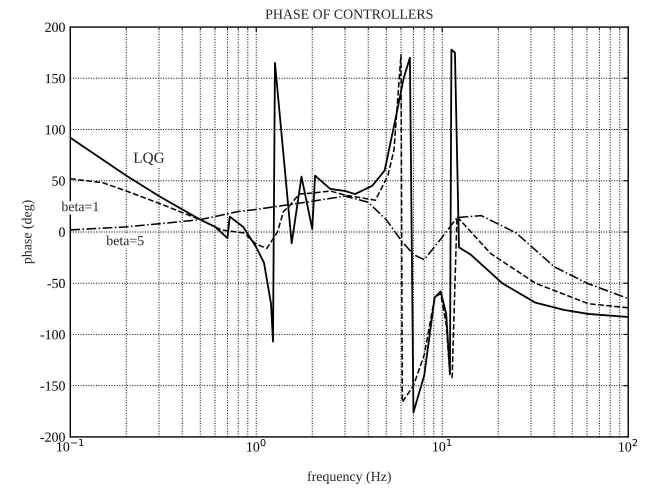  I want to click on y-tick-label: 100, so click(55, 129).